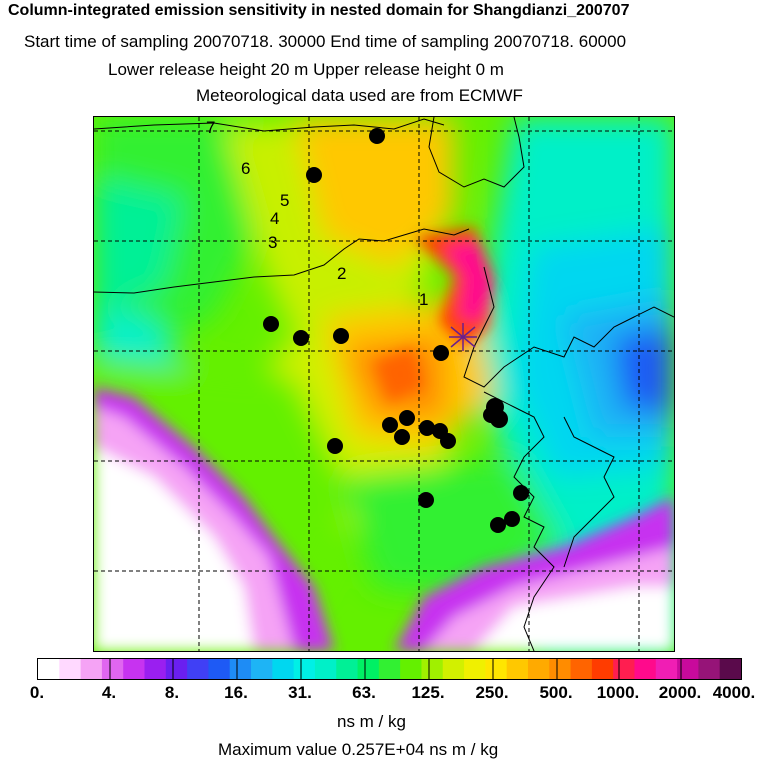 This screenshot has height=768, width=768. Describe the element at coordinates (272, 242) in the screenshot. I see `track-label-3: 3` at that location.